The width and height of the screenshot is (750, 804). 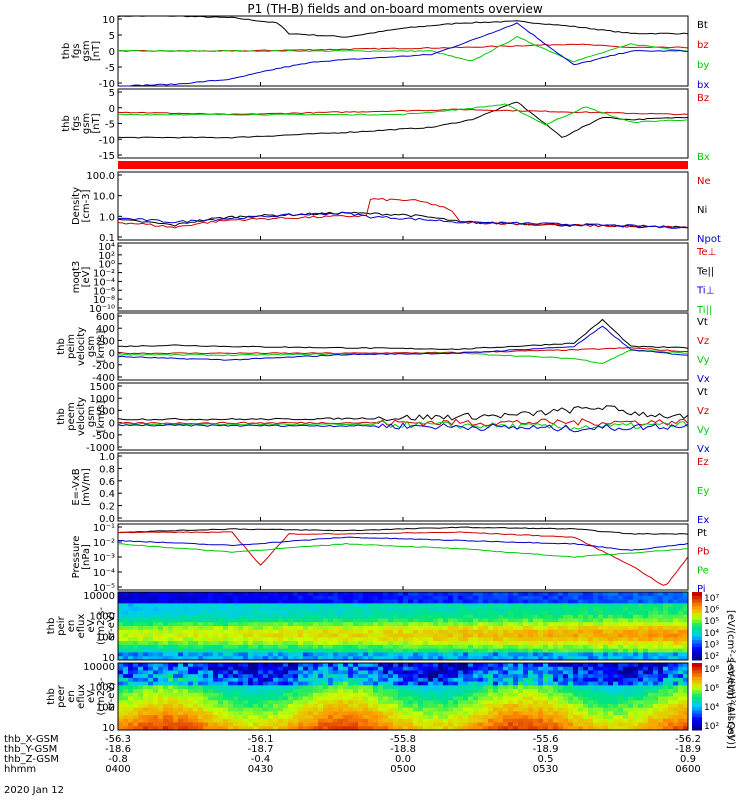 What do you see at coordinates (117, 769) in the screenshot?
I see `ephem-value: 0400` at bounding box center [117, 769].